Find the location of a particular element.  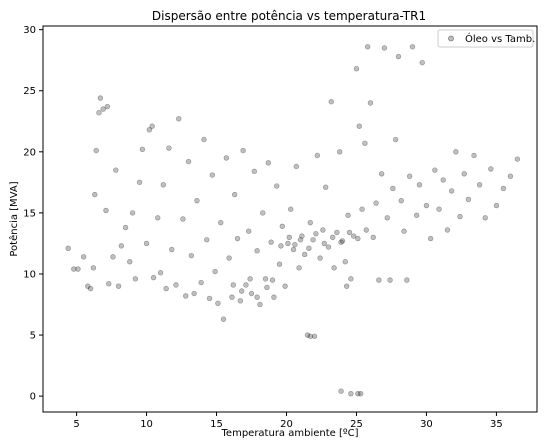

x-axis: 5 10 15 20 25 30 35 is located at coordinates (288, 421).